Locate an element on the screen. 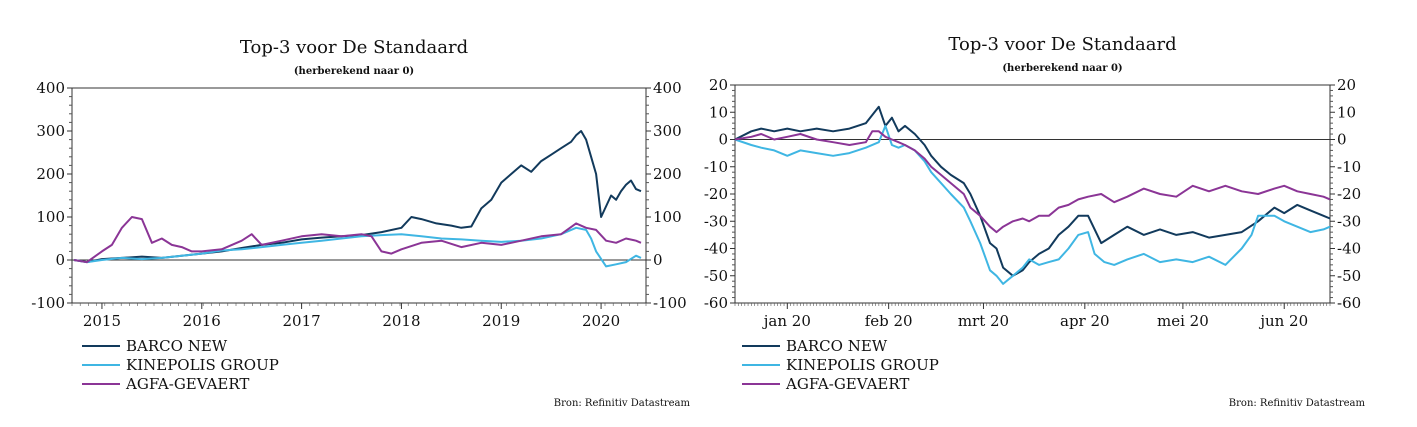  y-tick-label-right: 20 is located at coordinates (1346, 85).